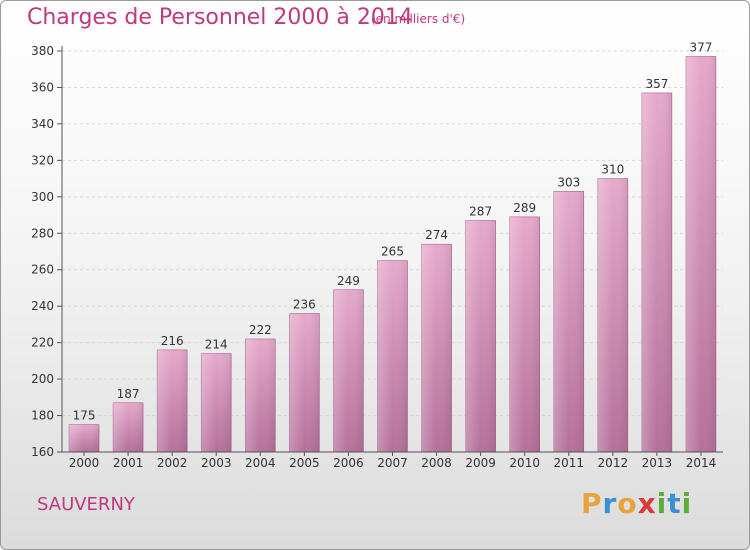 Image resolution: width=750 pixels, height=550 pixels. What do you see at coordinates (172, 400) in the screenshot?
I see `bar-shade-2002` at bounding box center [172, 400].